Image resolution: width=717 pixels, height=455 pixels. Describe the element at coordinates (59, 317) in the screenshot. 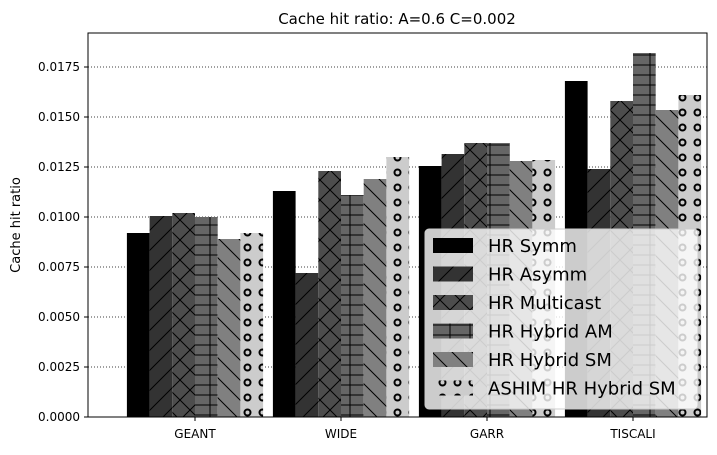

I see `y-tick-label: 0.0050` at that location.